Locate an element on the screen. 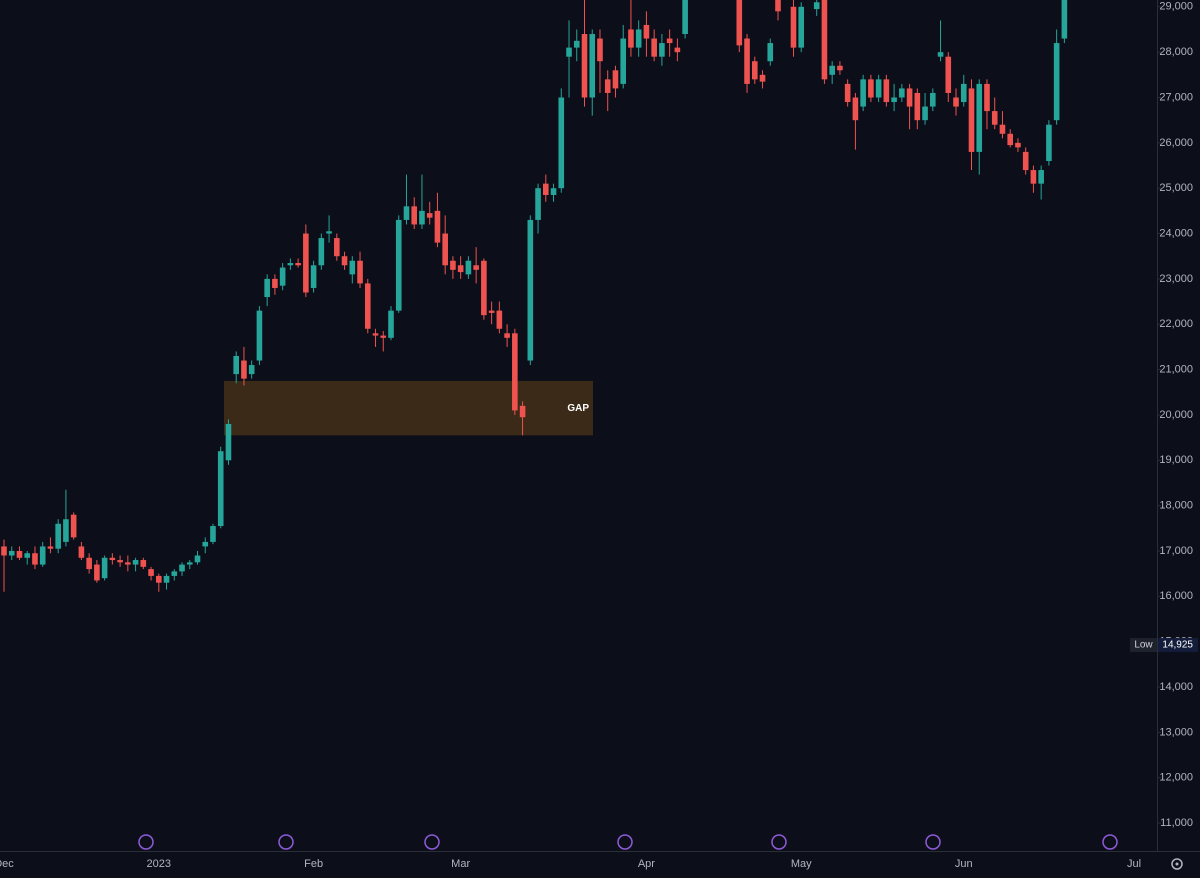 The image size is (1200, 878). x-tick-label: Mar is located at coordinates (460, 864).